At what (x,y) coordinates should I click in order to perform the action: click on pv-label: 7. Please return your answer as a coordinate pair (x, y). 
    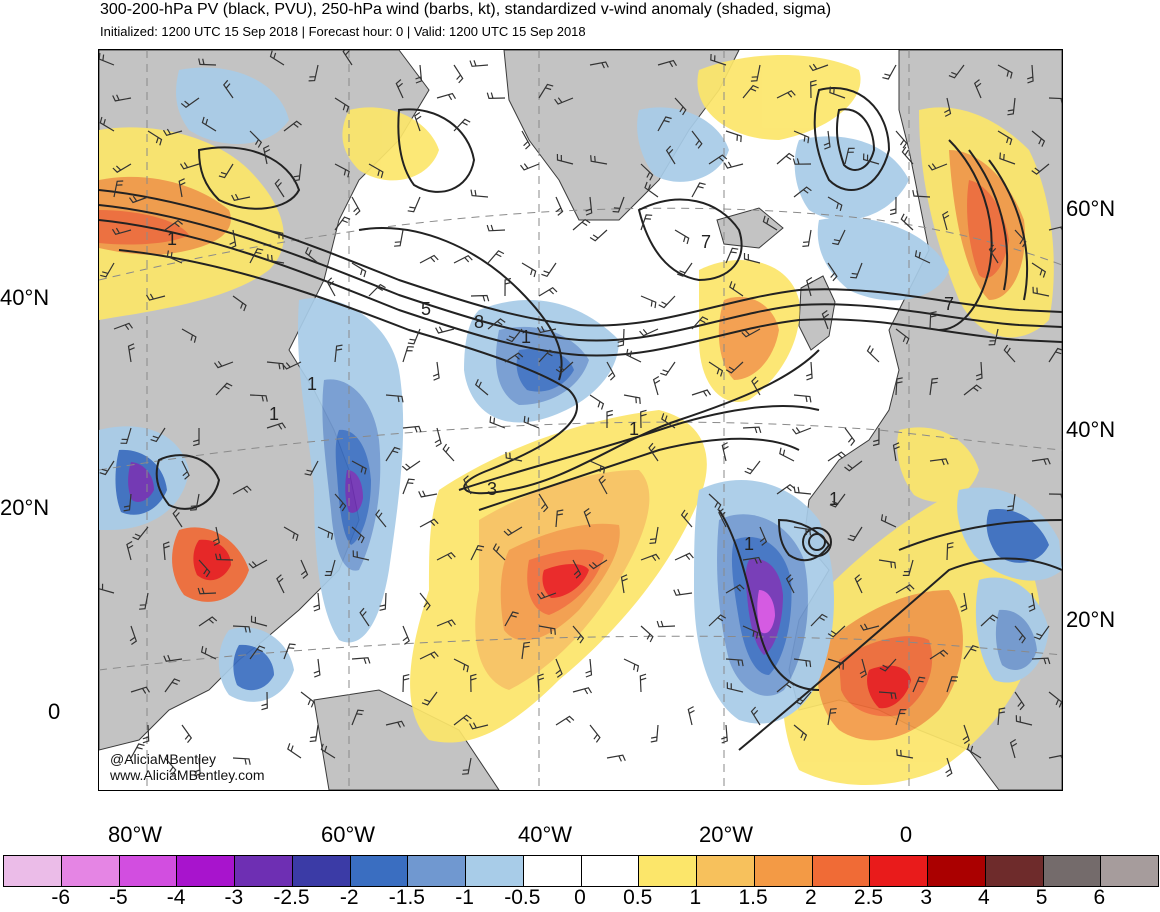
    Looking at the image, I should click on (949, 304).